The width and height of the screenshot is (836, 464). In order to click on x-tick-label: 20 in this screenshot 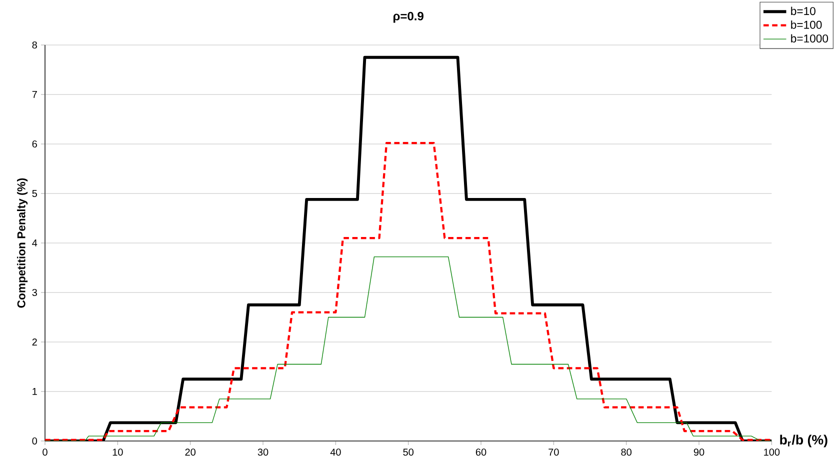, I will do `click(190, 452)`.